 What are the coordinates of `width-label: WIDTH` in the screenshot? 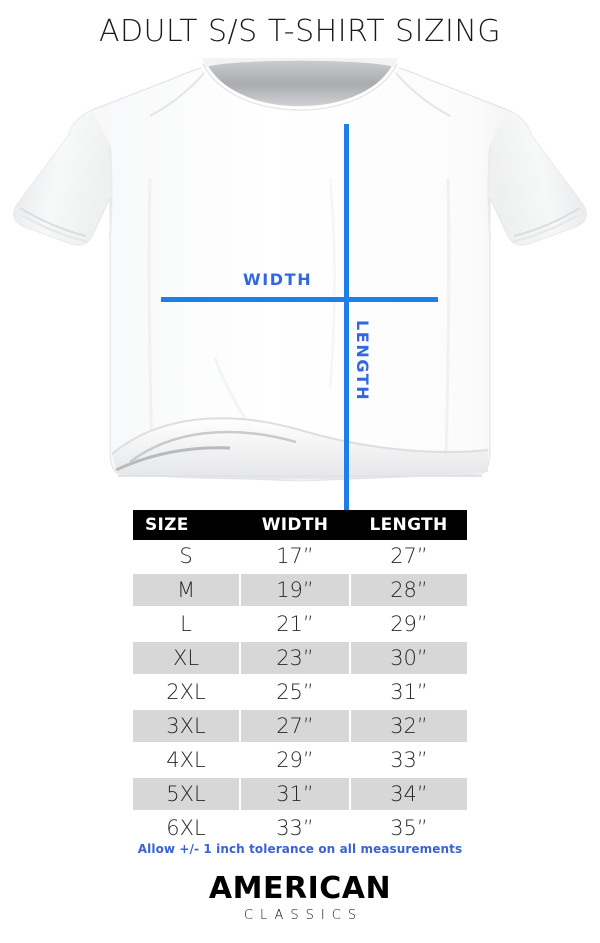 It's located at (278, 279).